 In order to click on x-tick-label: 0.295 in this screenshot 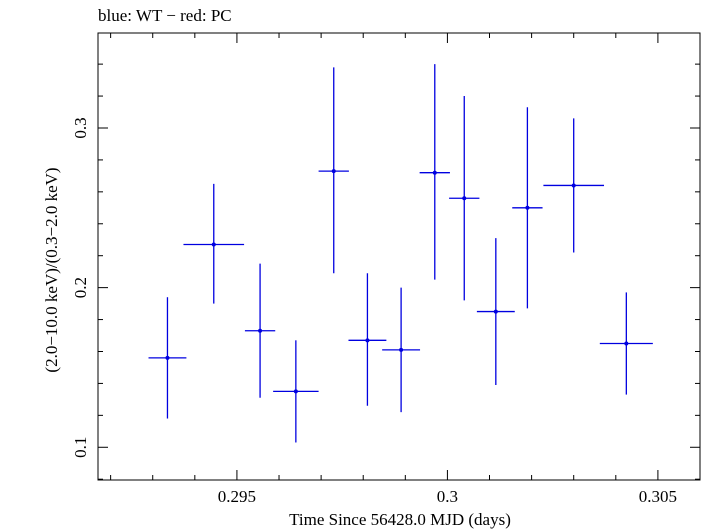, I will do `click(237, 496)`.